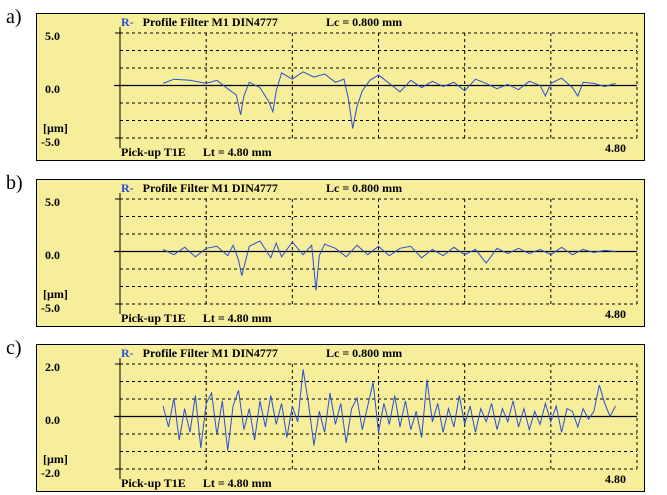  What do you see at coordinates (52, 202) in the screenshot?
I see `ytick-top-b: 5.0` at bounding box center [52, 202].